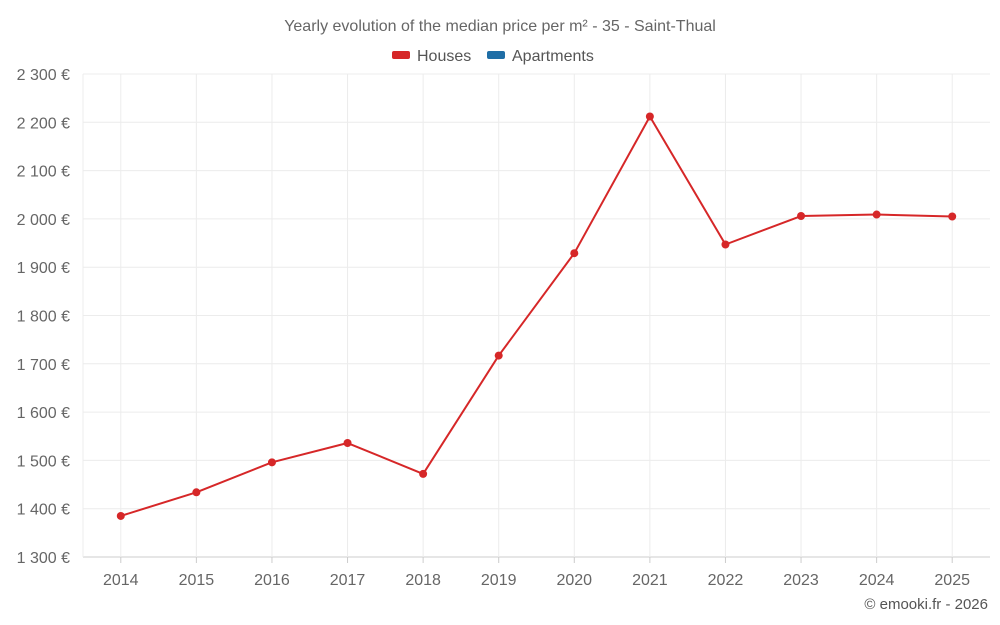 This screenshot has width=1000, height=625. I want to click on x-tick-label: 2024, so click(877, 580).